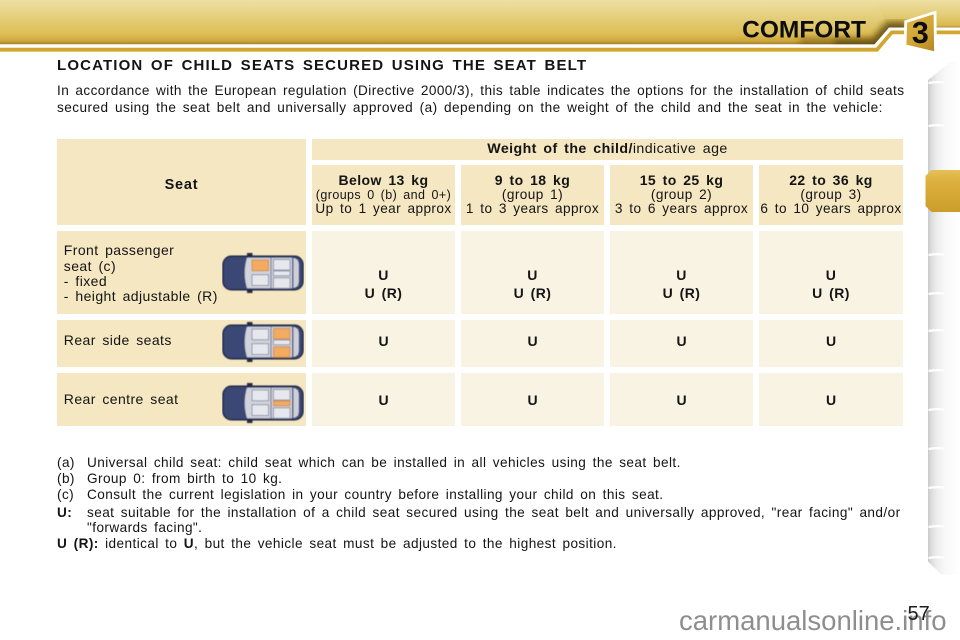  I want to click on svg-text: COMFORT, so click(804, 30).